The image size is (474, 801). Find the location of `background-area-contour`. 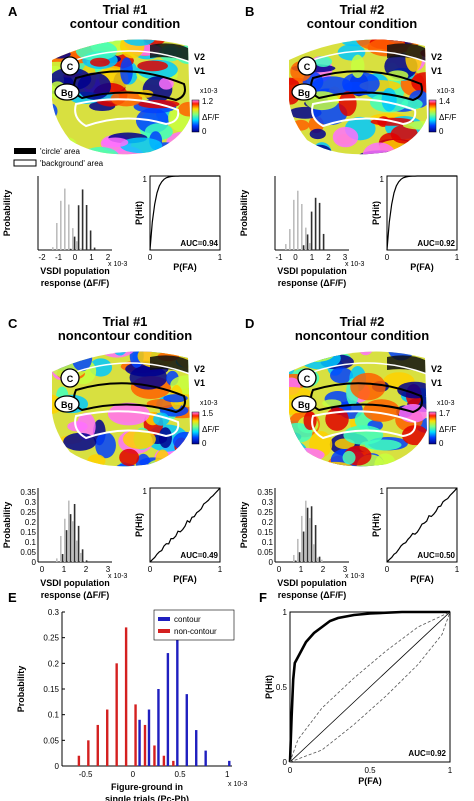

background-area-contour is located at coordinates (364, 425).